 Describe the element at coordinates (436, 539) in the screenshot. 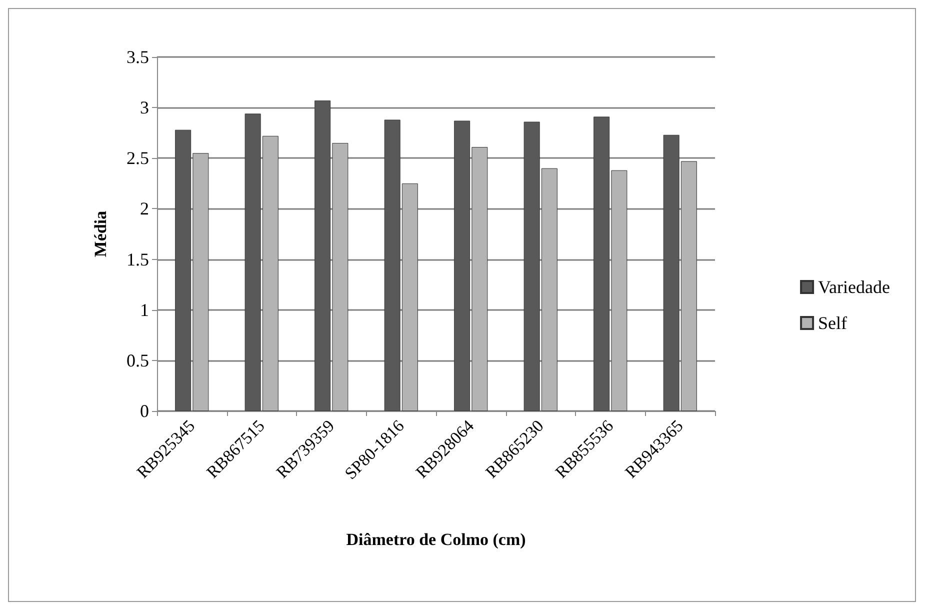

I see `x-axis-title: Diâmetro de Colmo (cm)` at that location.